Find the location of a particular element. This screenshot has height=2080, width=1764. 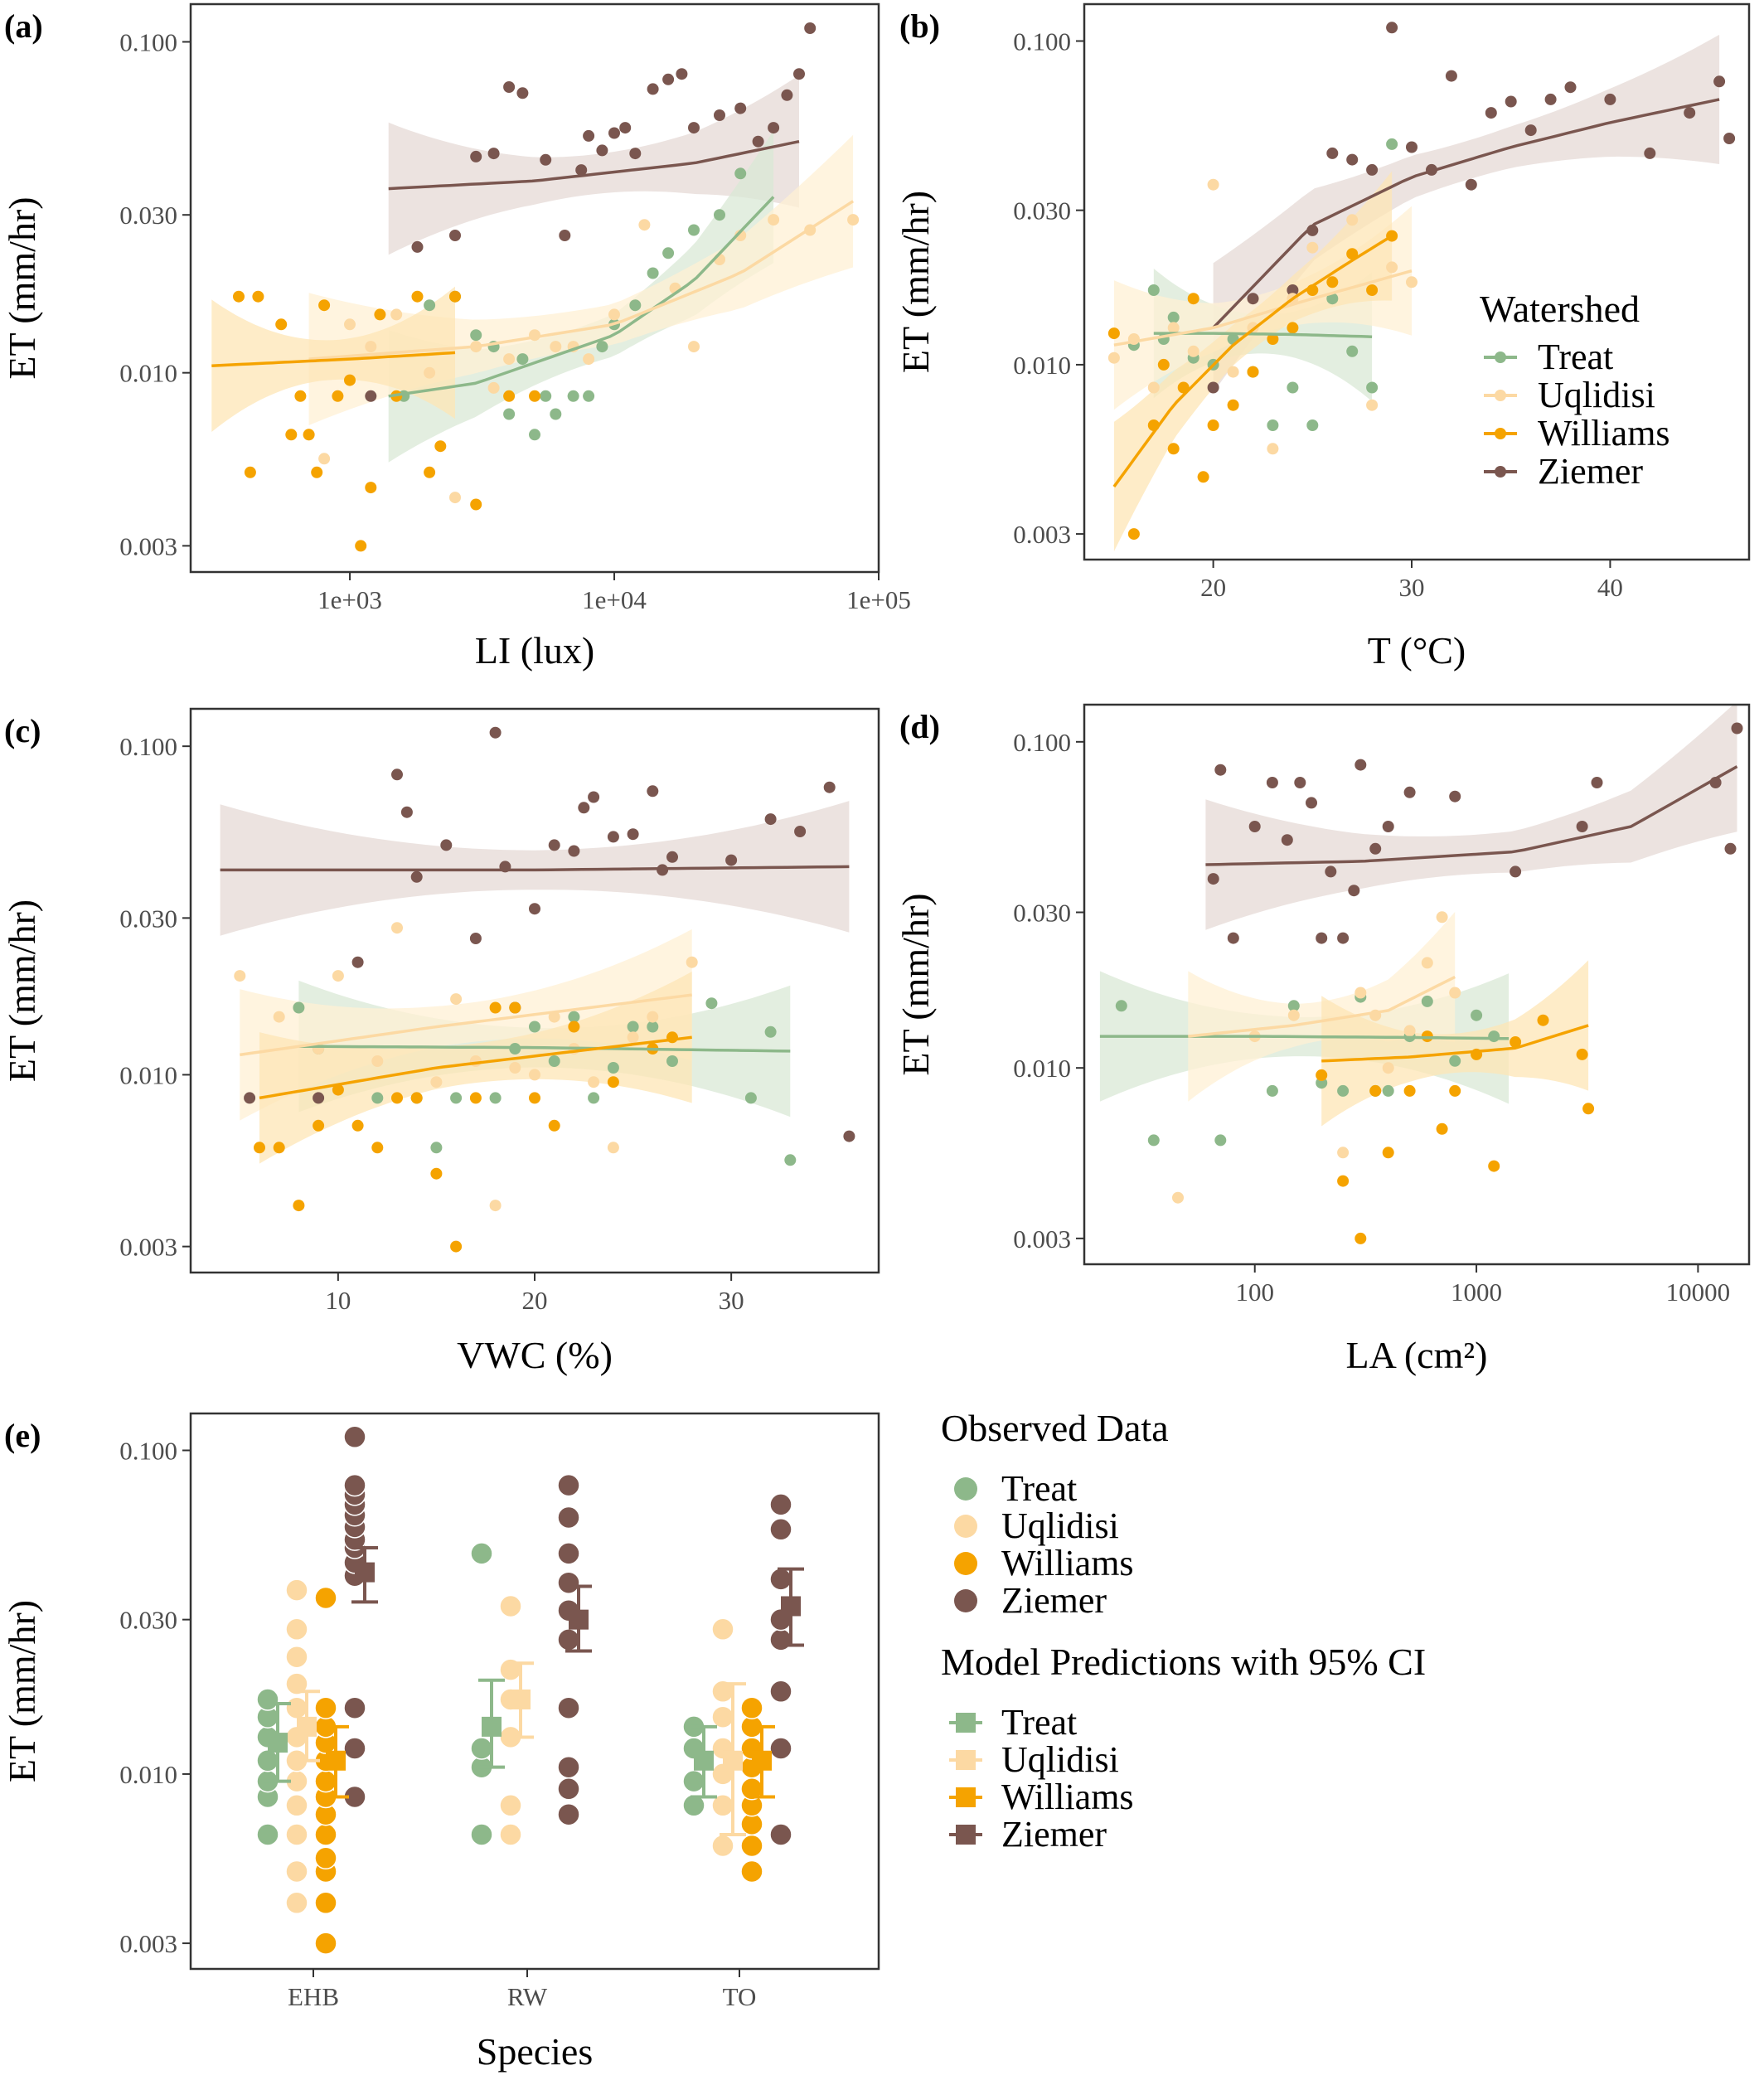

x-tick-label: TO is located at coordinates (740, 1996).